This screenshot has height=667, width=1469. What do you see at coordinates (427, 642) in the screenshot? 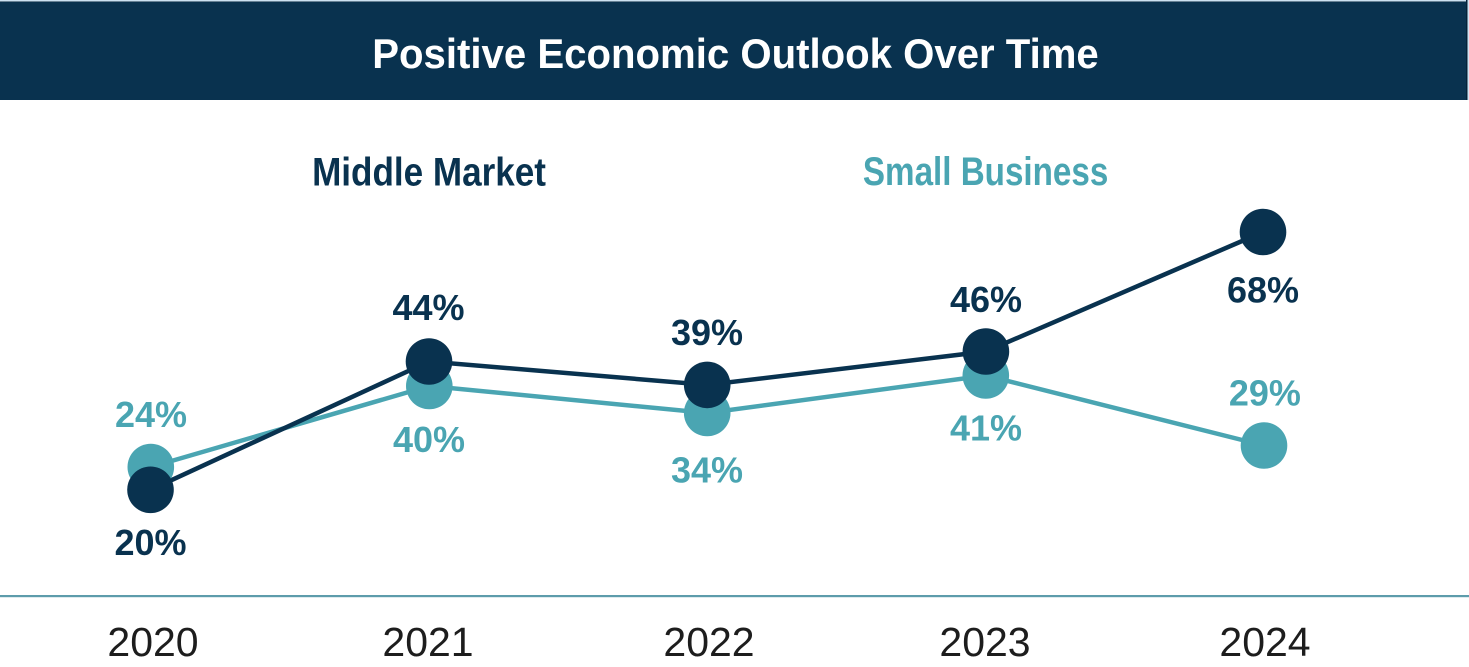
I see `svg-text: 2021` at bounding box center [427, 642].